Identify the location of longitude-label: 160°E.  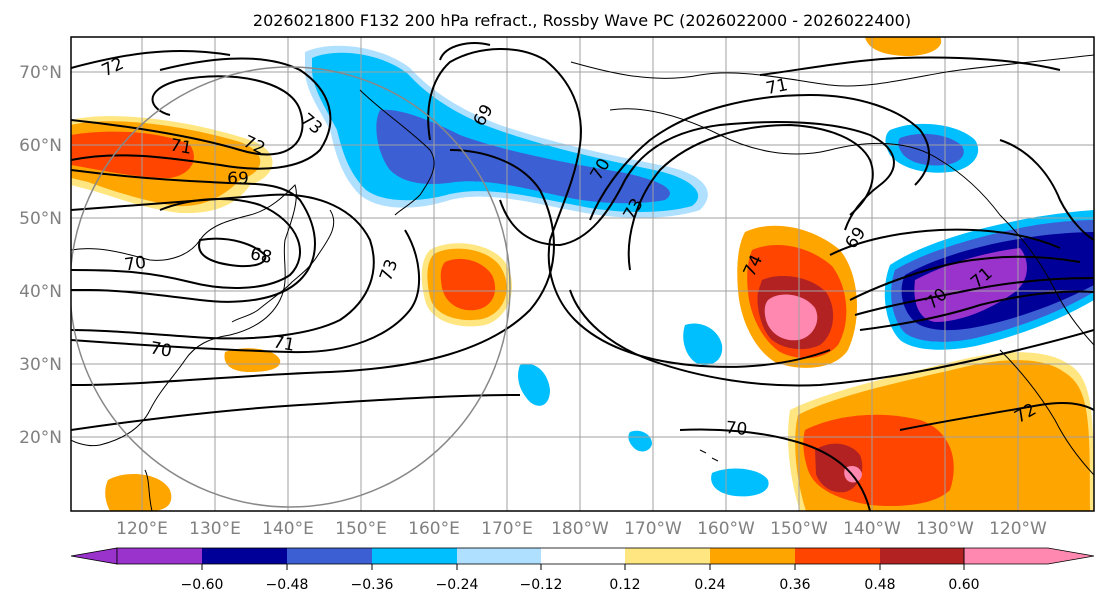
(434, 529).